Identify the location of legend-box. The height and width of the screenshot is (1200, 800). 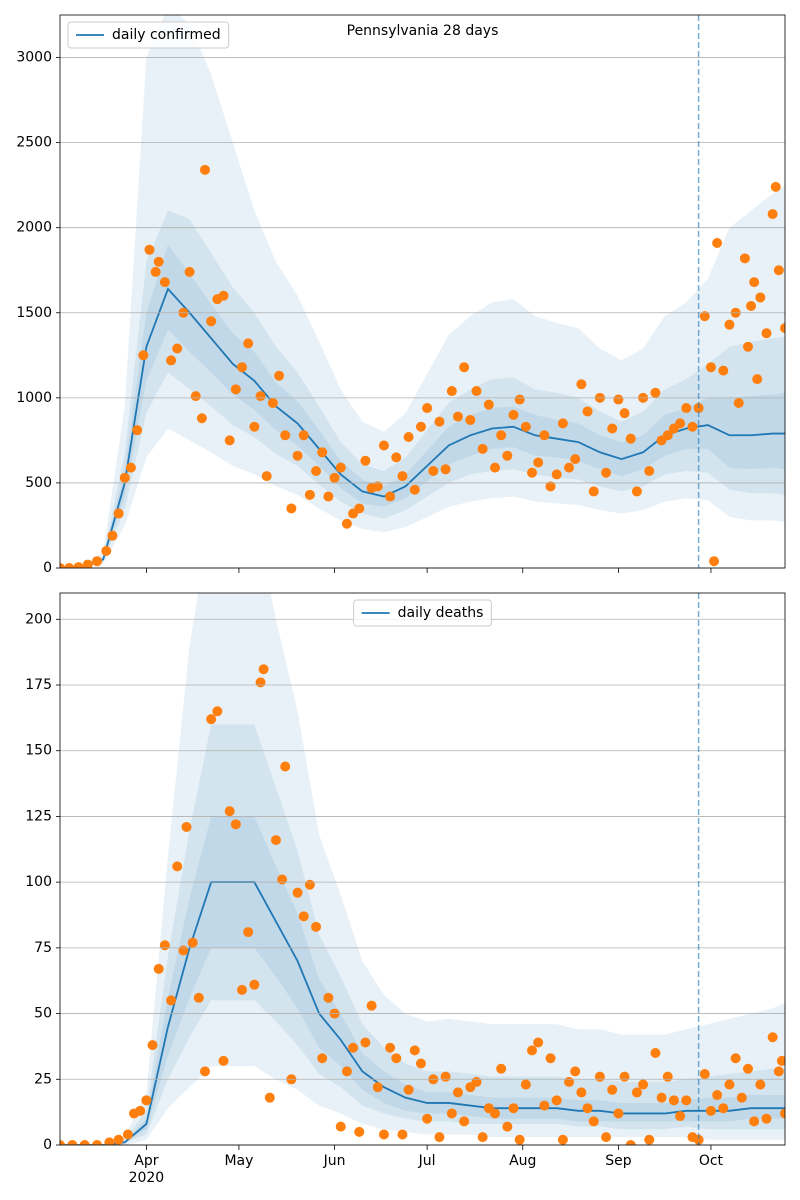
(422, 613).